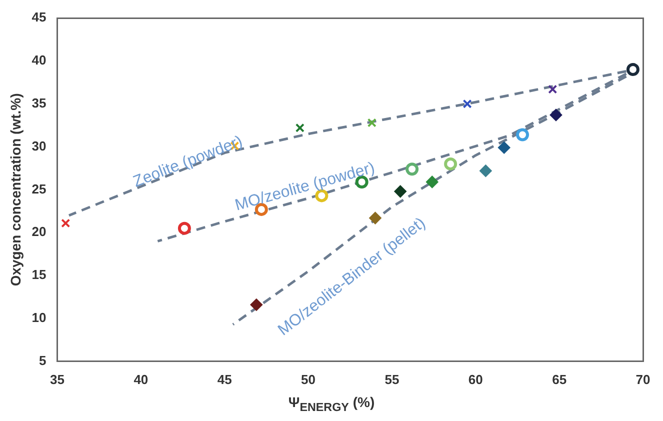 The image size is (663, 421). Describe the element at coordinates (39, 102) in the screenshot. I see `y-tick-label: 35` at that location.